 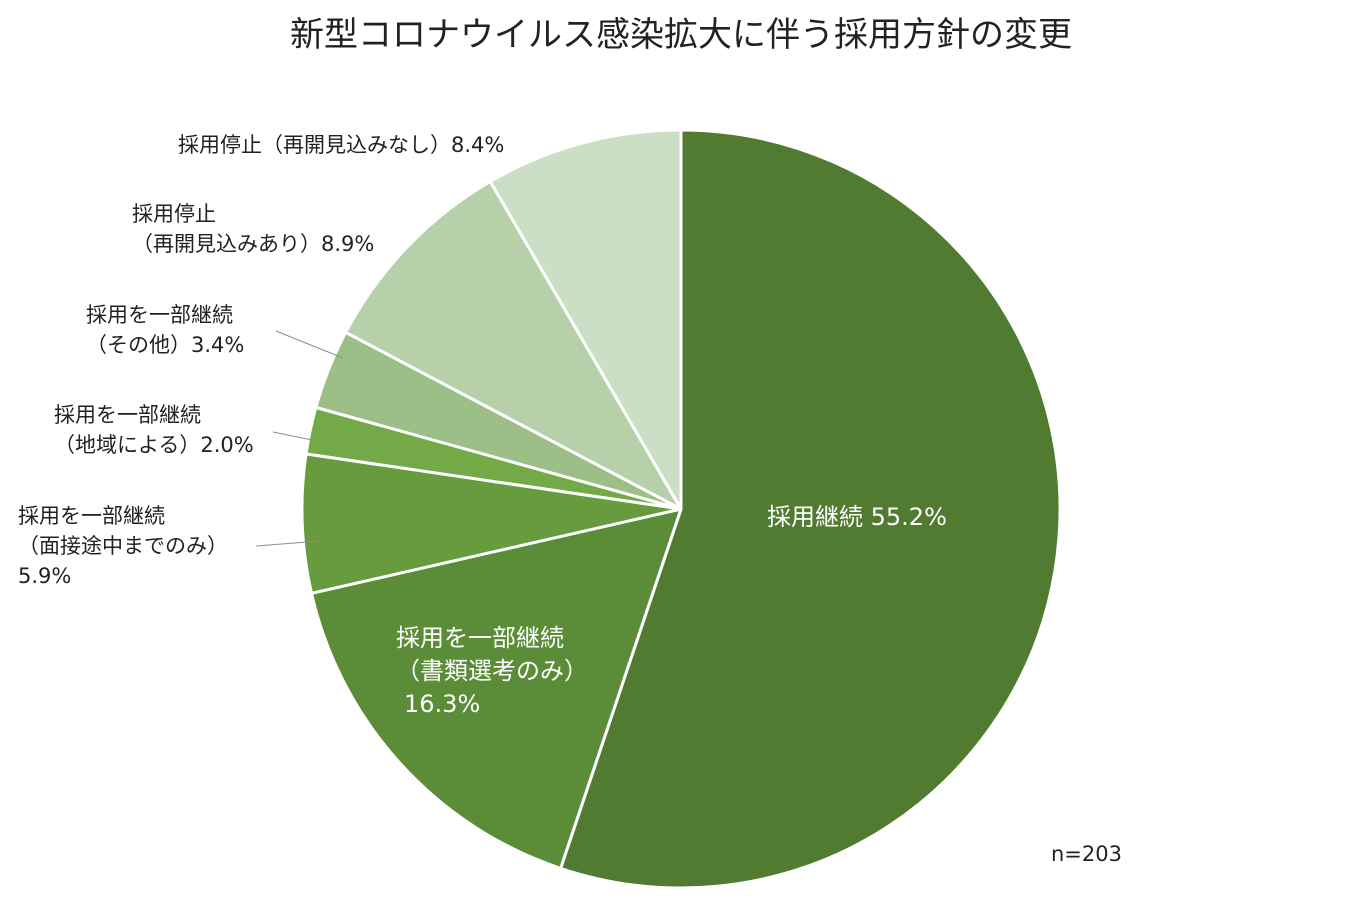 I want to click on slice-label-line: 採用停止（再開見込みなし）8.4%, so click(x=341, y=145).